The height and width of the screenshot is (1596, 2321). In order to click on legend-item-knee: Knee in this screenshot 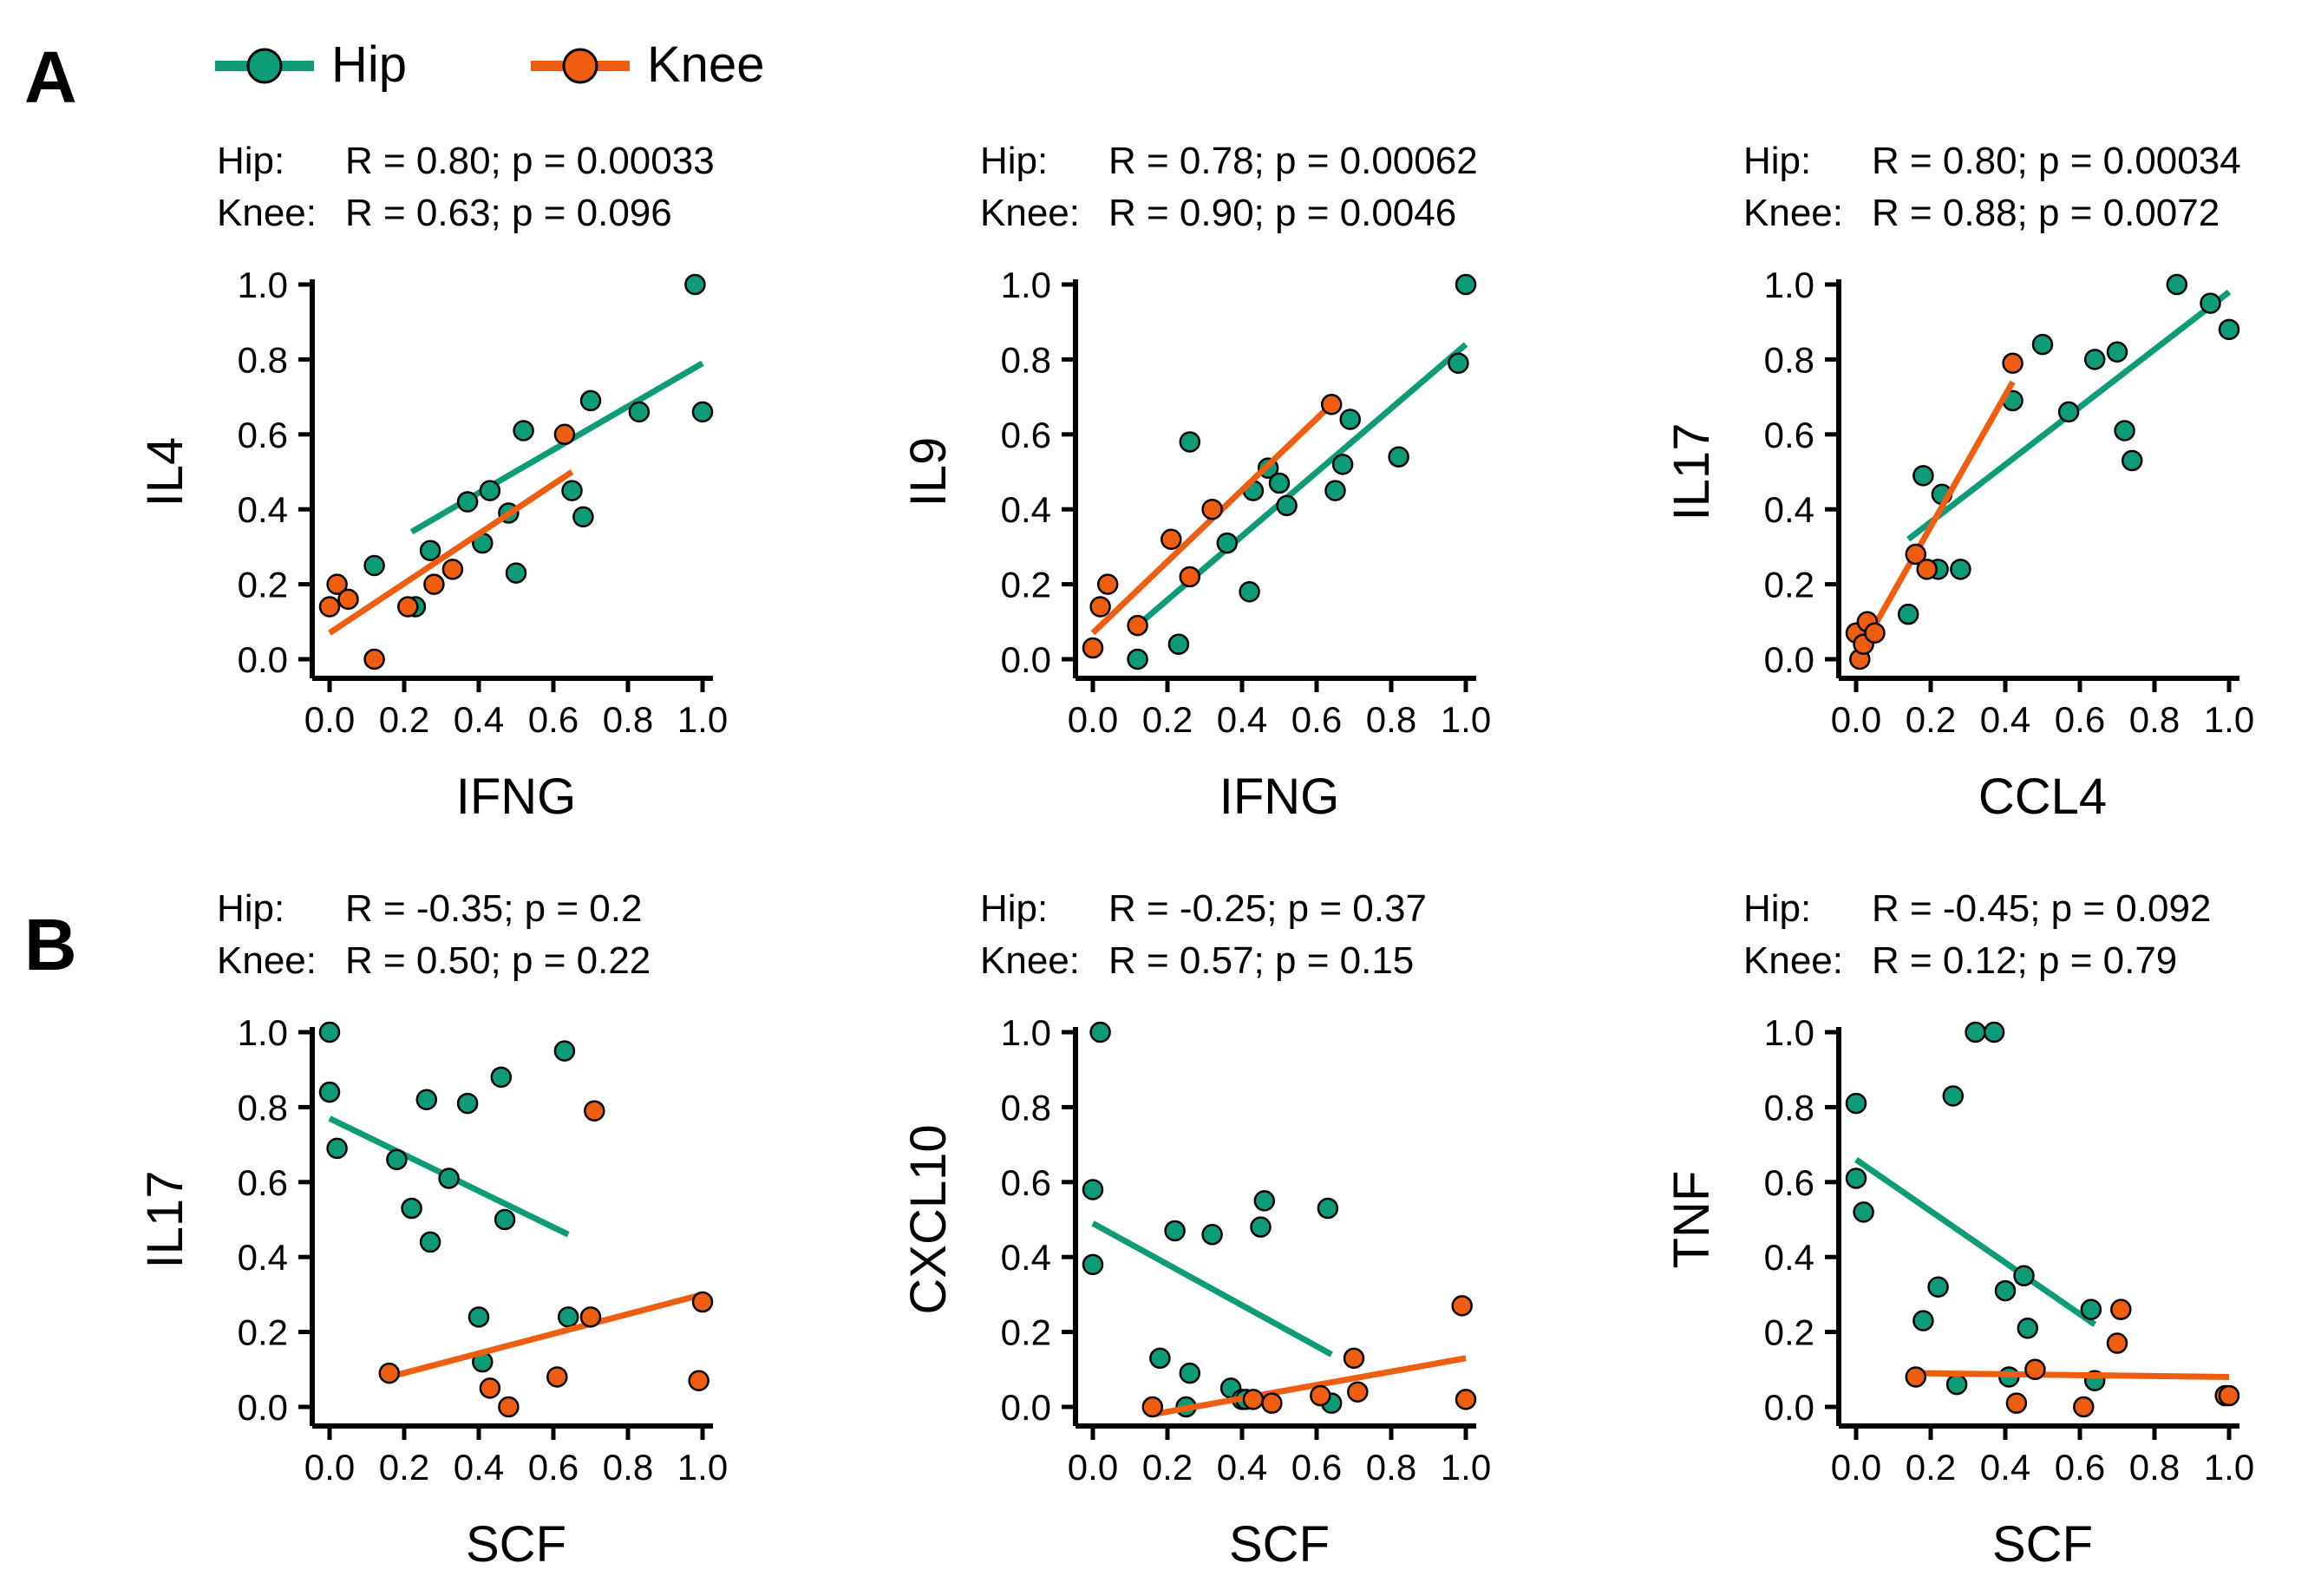, I will do `click(647, 64)`.